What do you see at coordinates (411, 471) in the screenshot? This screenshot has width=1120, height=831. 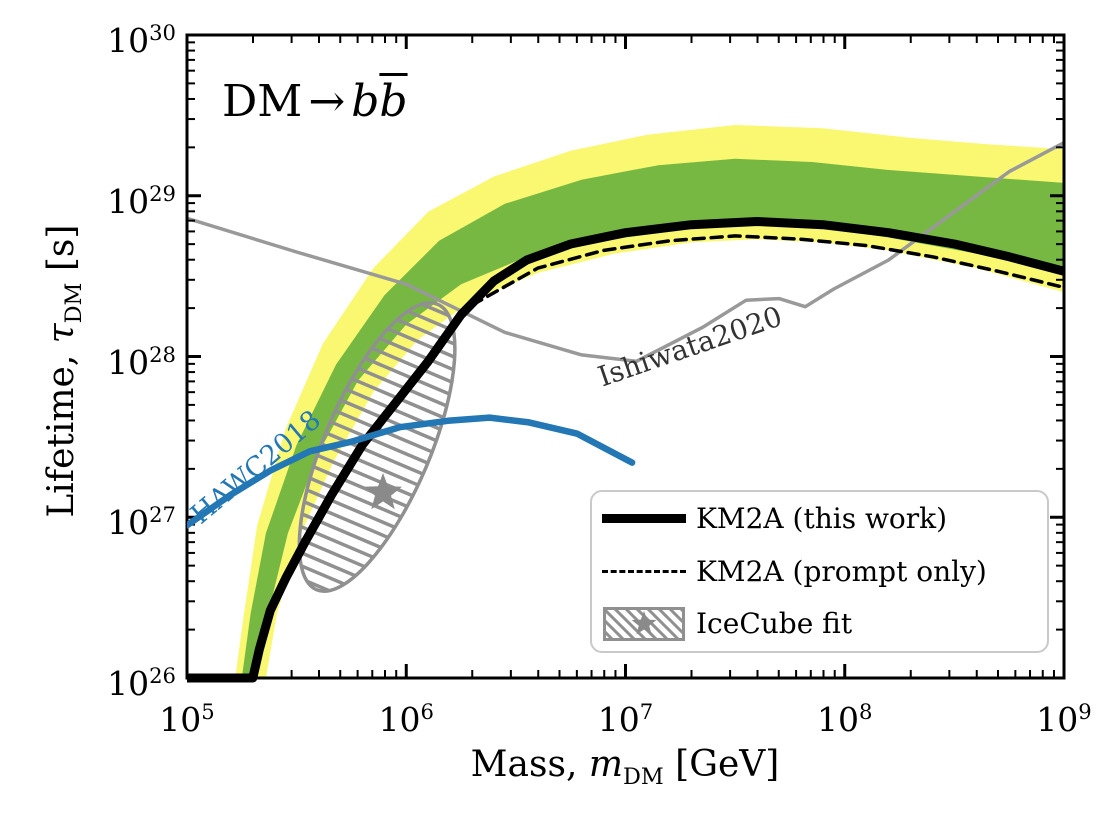 I see `hawc2018-curve` at bounding box center [411, 471].